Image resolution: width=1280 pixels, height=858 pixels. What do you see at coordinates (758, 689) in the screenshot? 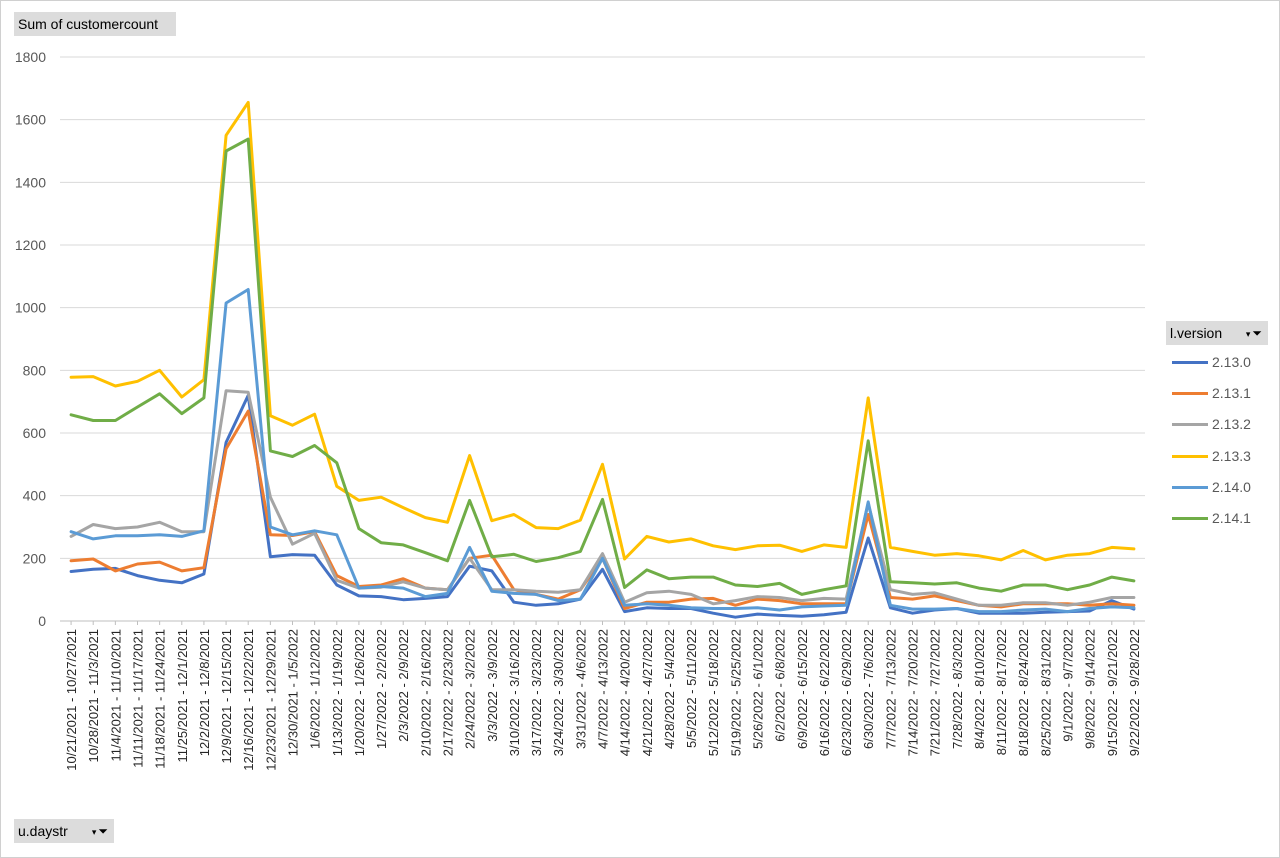
I see `x-tick-label: 5/26/2022 - 6/1/2022` at bounding box center [758, 689].